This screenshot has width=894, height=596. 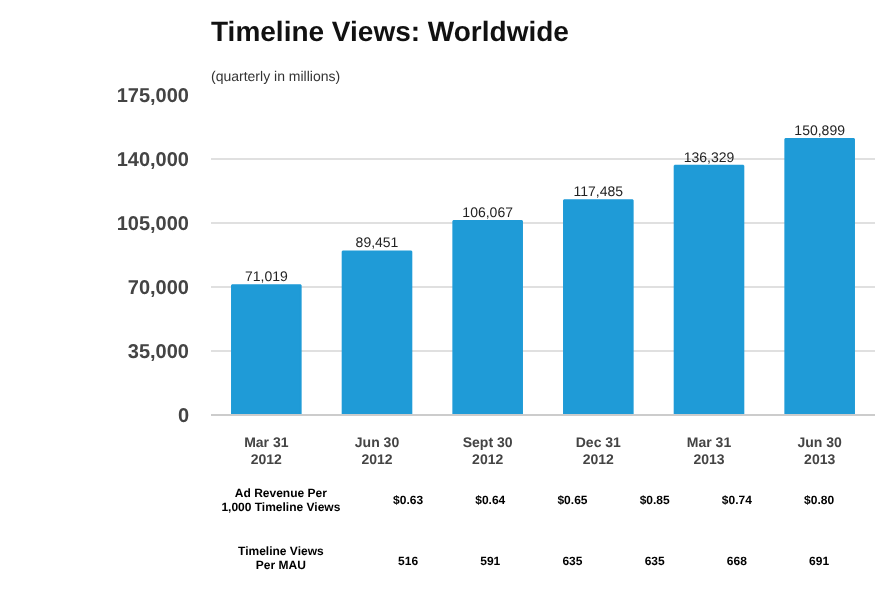 I want to click on y-tick-label: 140,000, so click(x=153, y=161).